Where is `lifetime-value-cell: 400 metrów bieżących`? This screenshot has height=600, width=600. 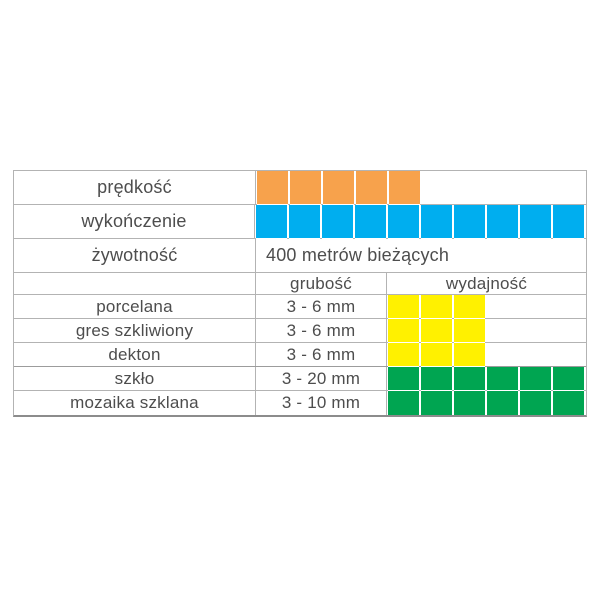 lifetime-value-cell: 400 metrów bieżących is located at coordinates (421, 255).